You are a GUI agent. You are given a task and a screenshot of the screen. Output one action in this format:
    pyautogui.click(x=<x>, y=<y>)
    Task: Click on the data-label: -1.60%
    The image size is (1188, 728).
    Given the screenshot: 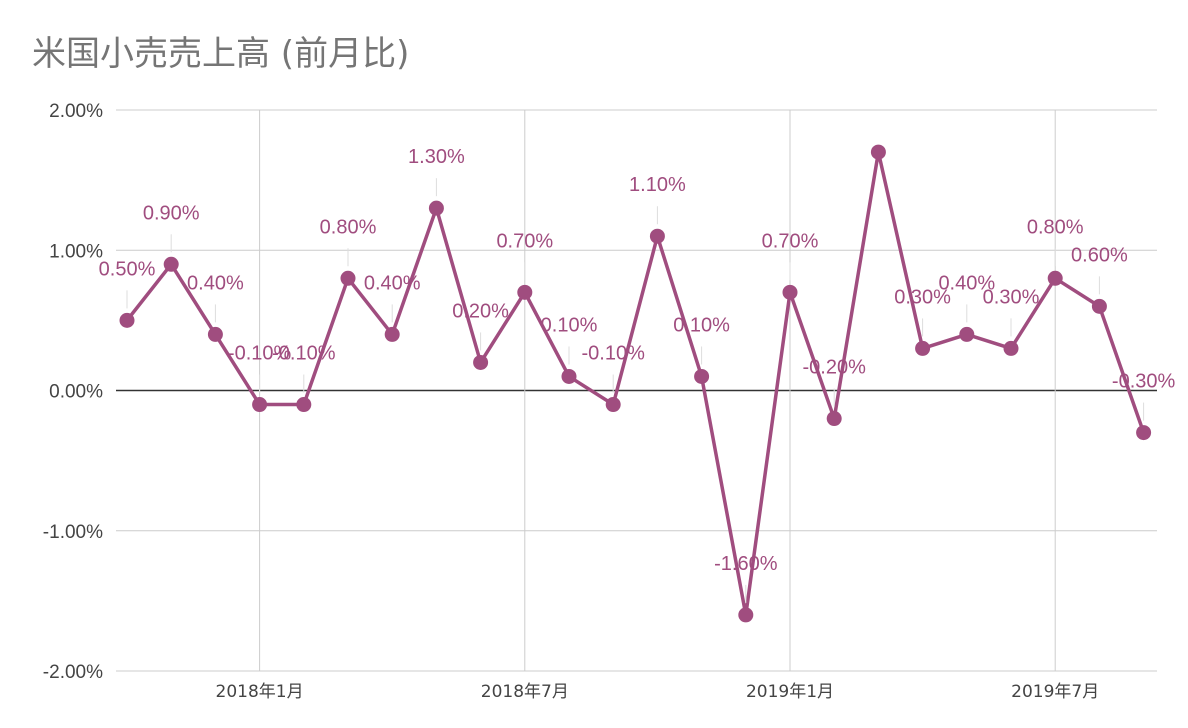 What is the action you would take?
    pyautogui.click(x=746, y=564)
    